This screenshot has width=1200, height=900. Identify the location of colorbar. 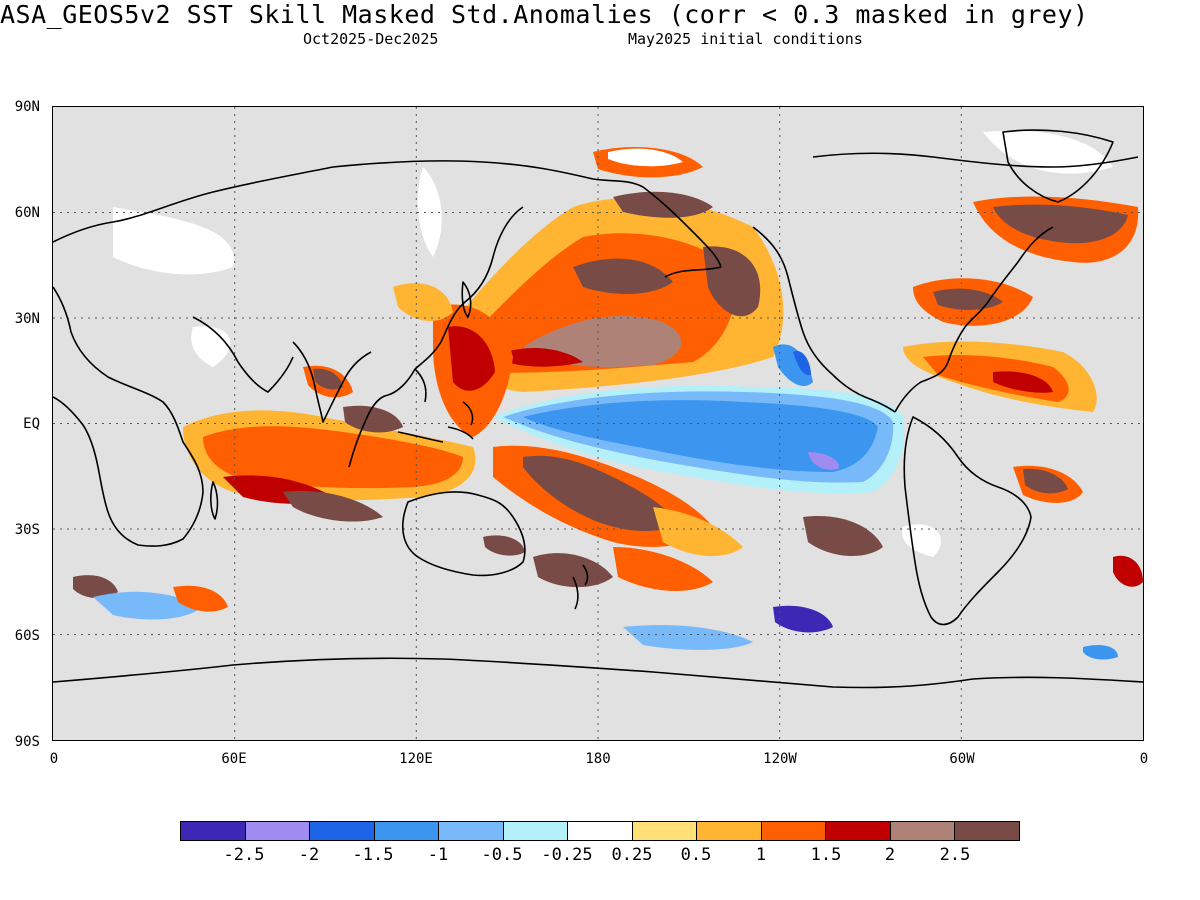
(600, 831).